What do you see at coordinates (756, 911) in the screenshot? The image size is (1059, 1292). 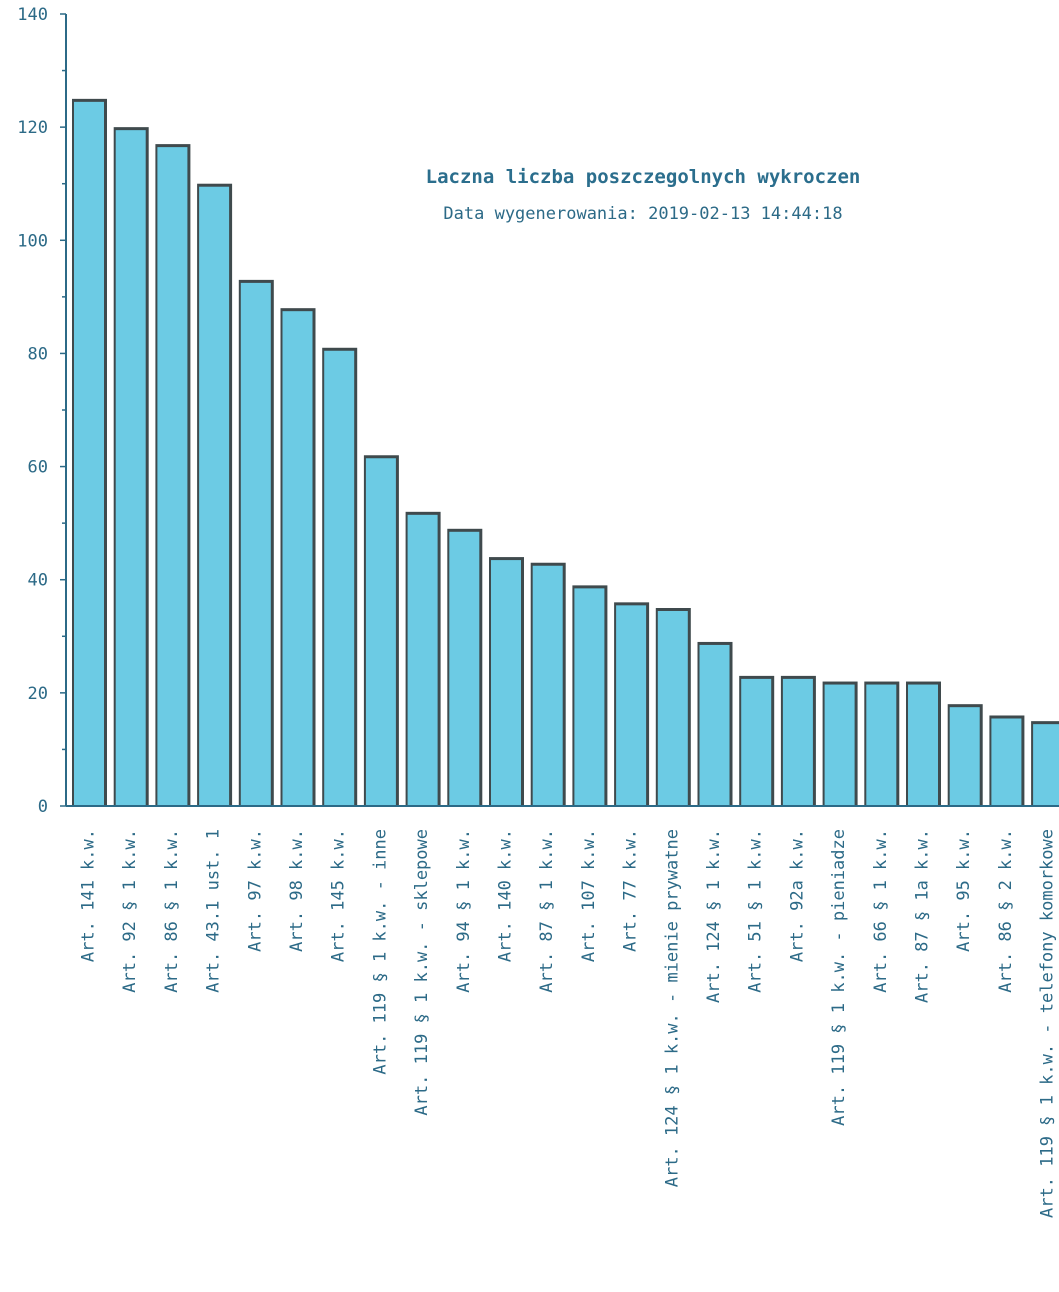 I see `x-tick-label: Art. 51 § 1 k.w.` at bounding box center [756, 911].